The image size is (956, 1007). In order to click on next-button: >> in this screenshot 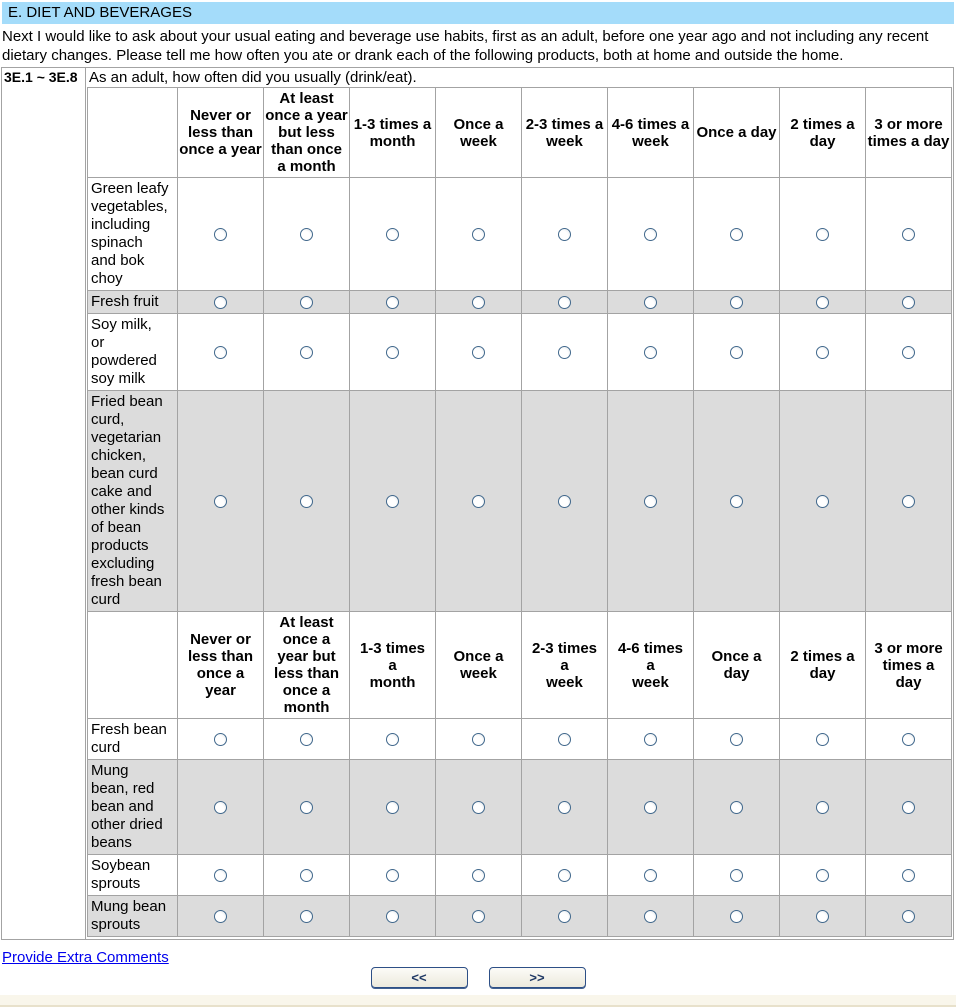, I will do `click(537, 977)`.